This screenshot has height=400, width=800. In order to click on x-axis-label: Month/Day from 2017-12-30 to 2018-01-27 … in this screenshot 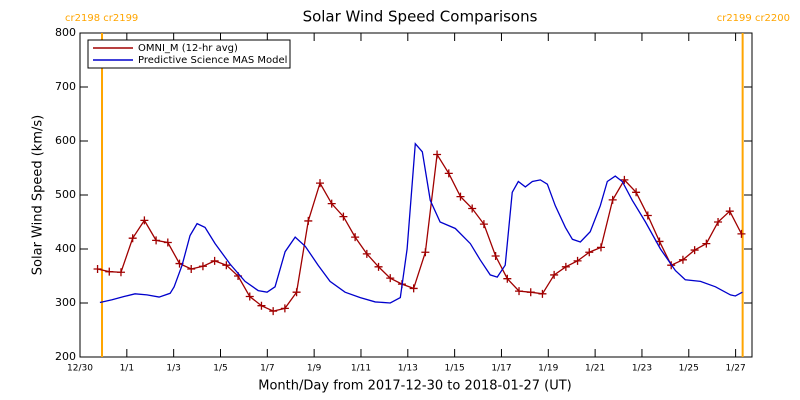, I will do `click(414, 386)`.